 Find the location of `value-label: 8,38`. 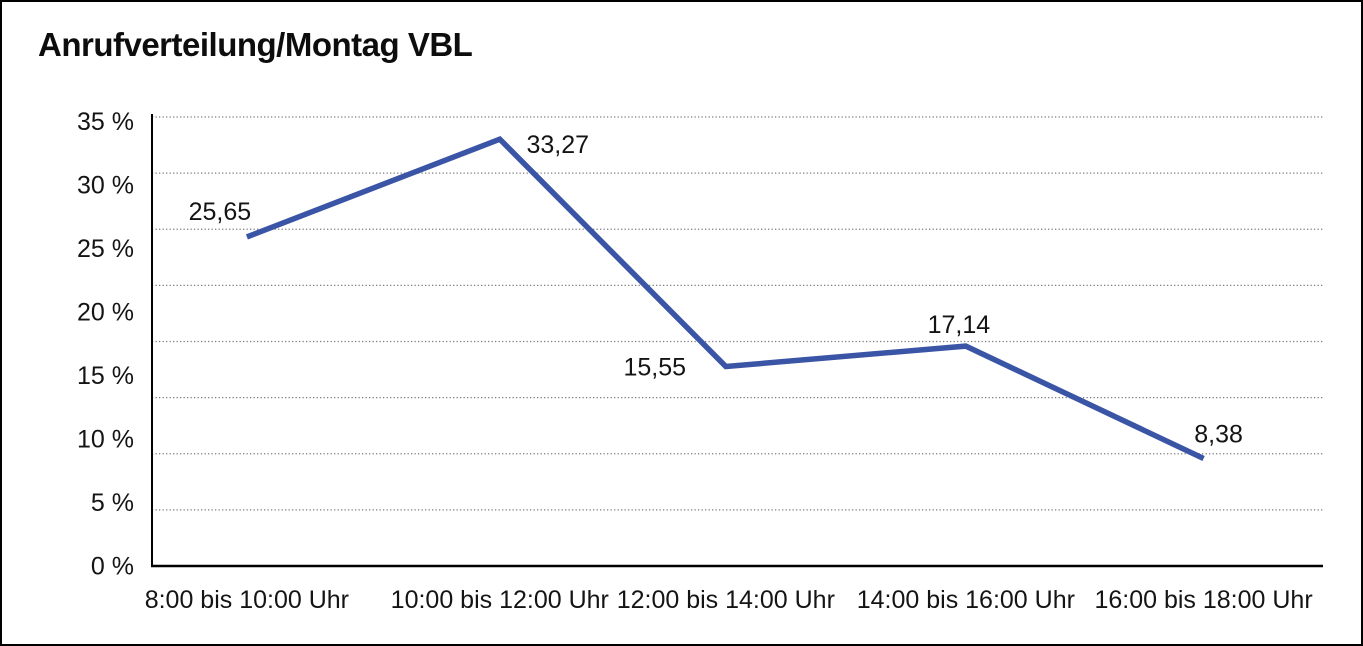

value-label: 8,38 is located at coordinates (1218, 434).